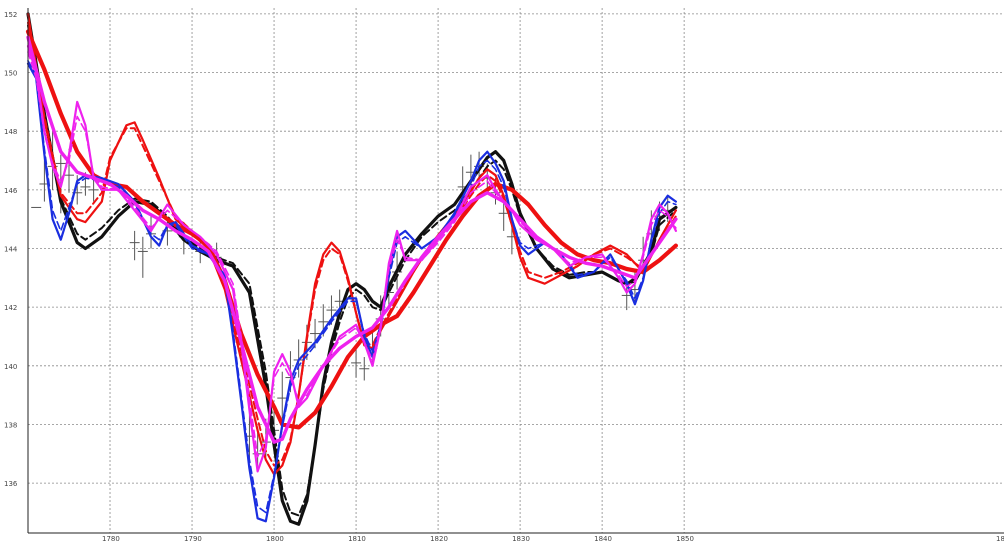 This screenshot has width=1004, height=548. What do you see at coordinates (439, 539) in the screenshot?
I see `x-tick-label: 1820` at bounding box center [439, 539].